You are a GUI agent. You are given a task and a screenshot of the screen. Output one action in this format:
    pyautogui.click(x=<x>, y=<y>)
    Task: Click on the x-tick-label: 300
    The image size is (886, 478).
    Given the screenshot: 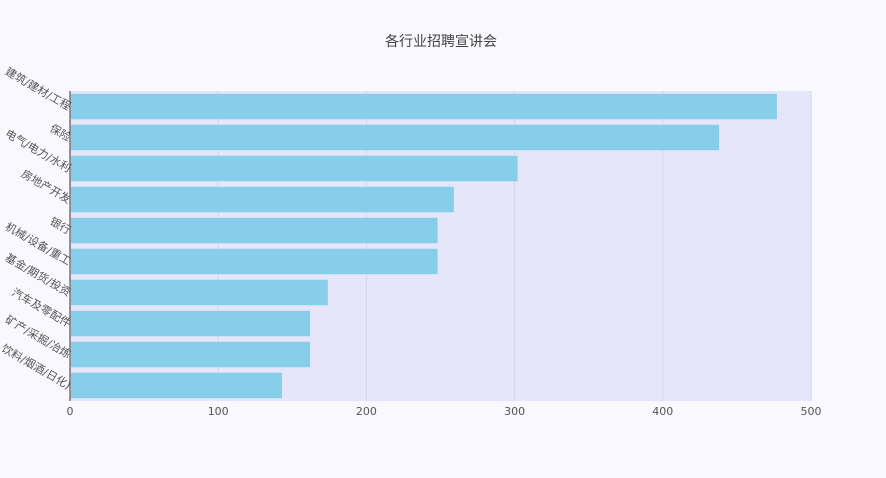 What is the action you would take?
    pyautogui.click(x=514, y=411)
    